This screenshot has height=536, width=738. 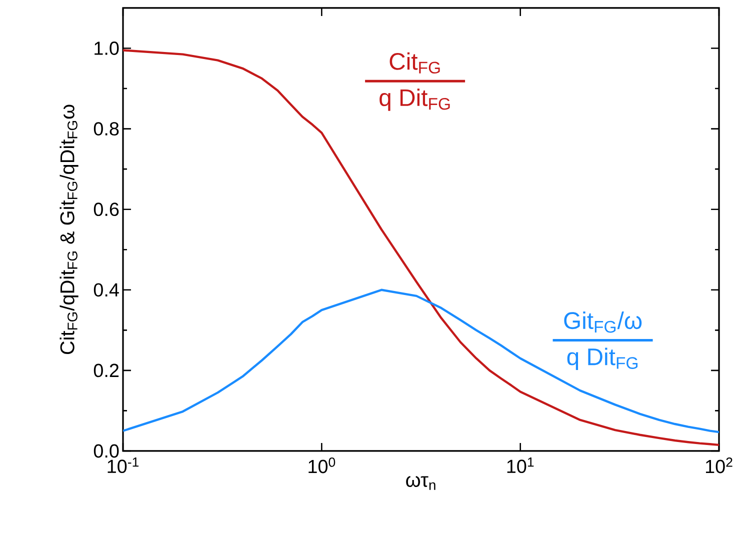 I want to click on annotation: Cit$_{FG}$, so click(x=415, y=63).